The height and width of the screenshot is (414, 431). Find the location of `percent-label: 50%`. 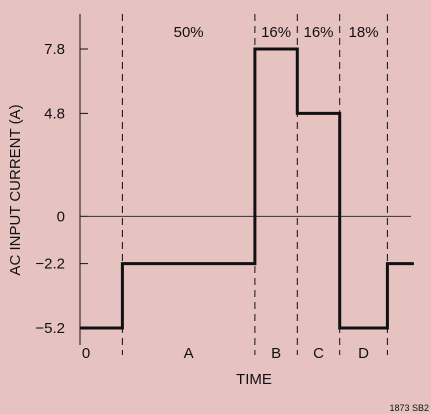

percent-label: 50% is located at coordinates (189, 32).